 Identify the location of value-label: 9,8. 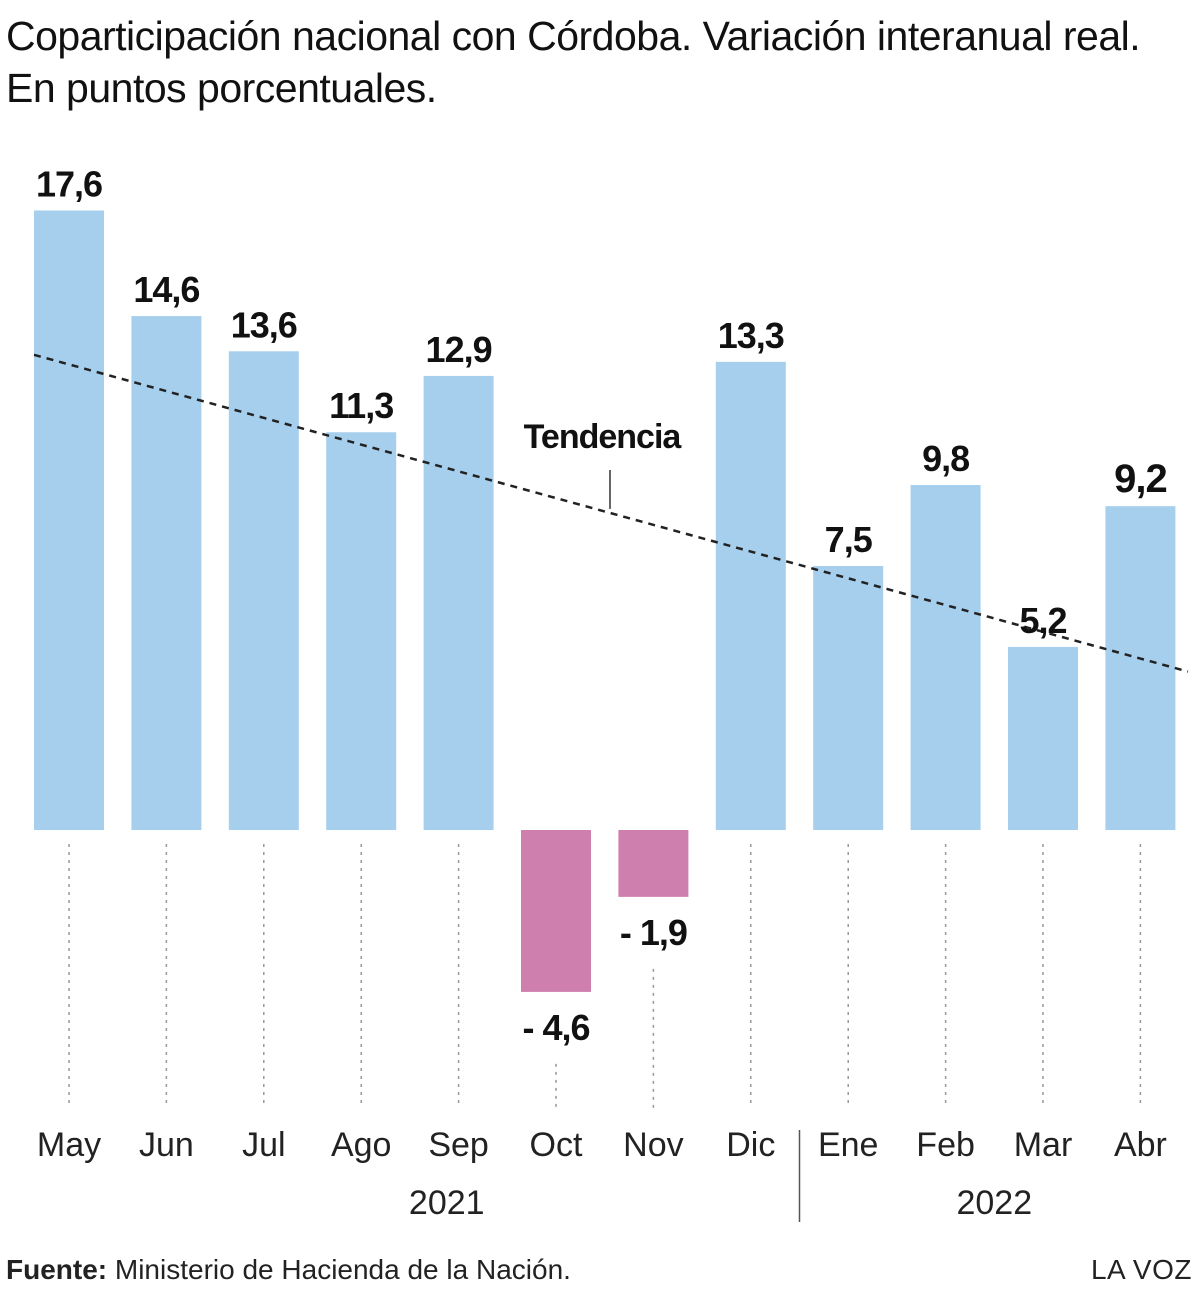
(945, 458).